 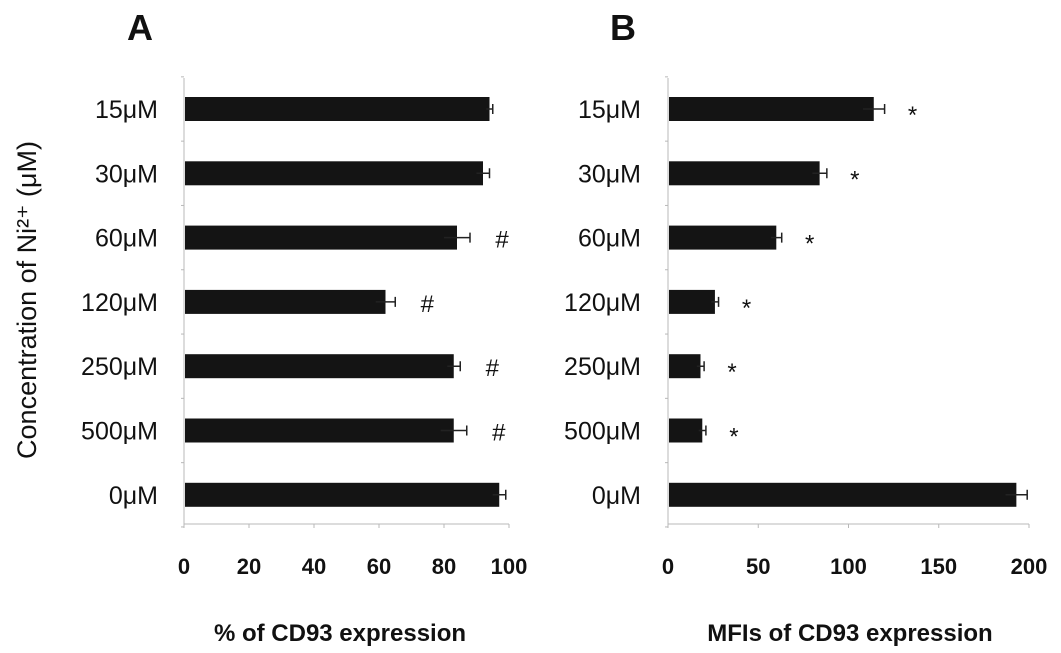 I want to click on panel-label: A, so click(x=140, y=27).